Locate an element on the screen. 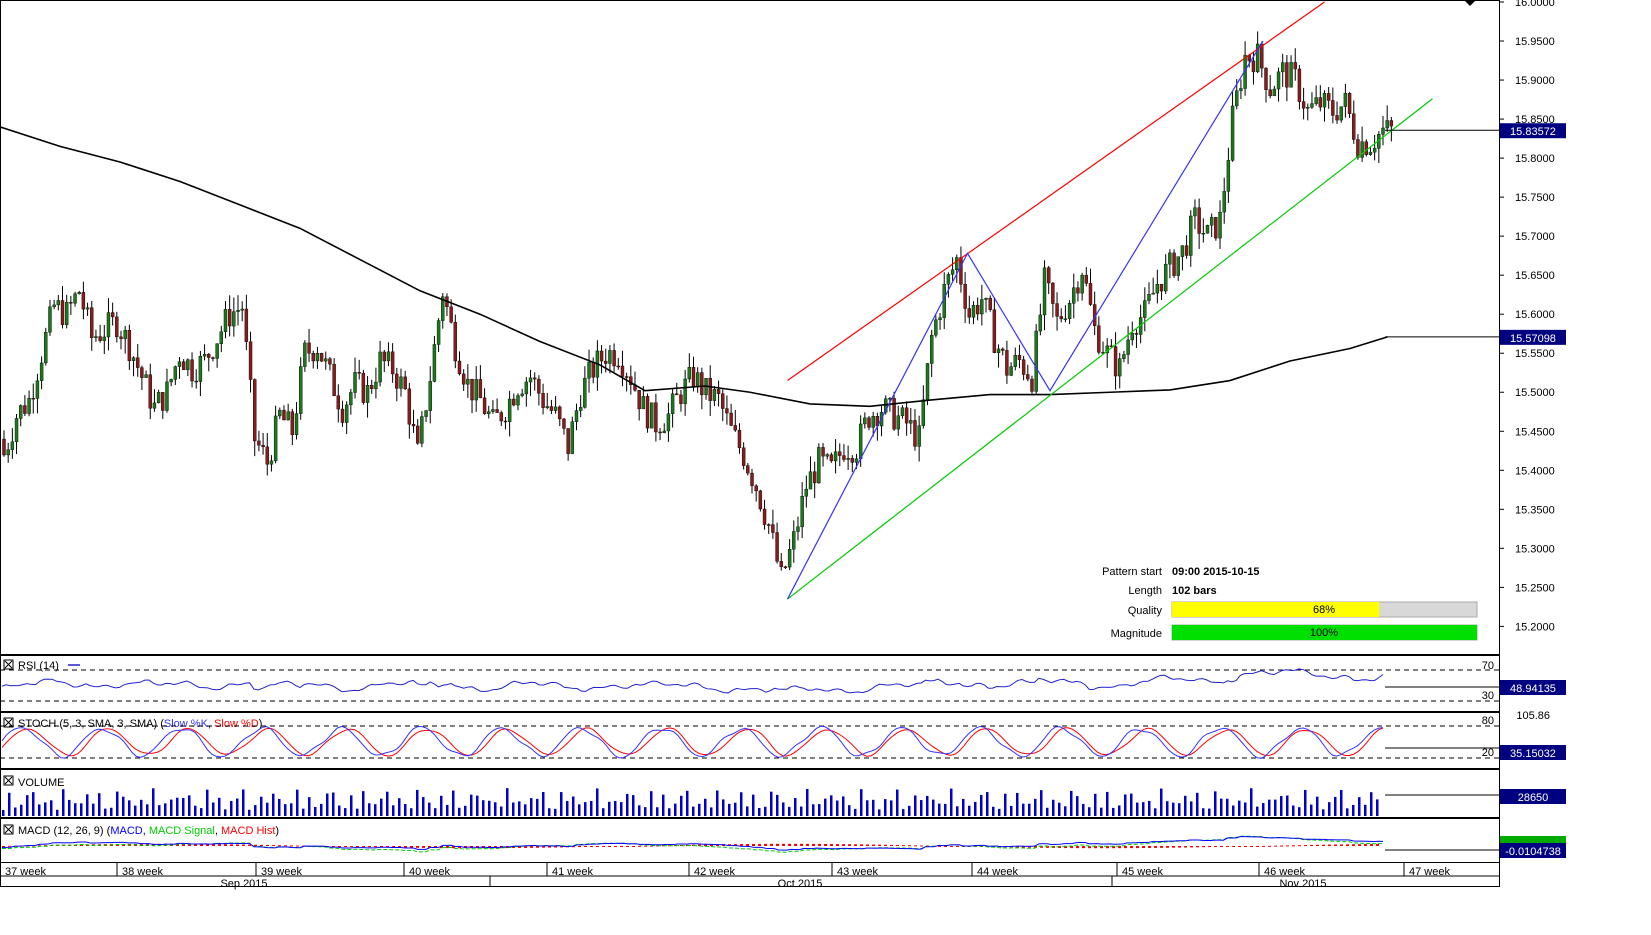 This screenshot has width=1651, height=935. week-label: 38 week is located at coordinates (142, 872).